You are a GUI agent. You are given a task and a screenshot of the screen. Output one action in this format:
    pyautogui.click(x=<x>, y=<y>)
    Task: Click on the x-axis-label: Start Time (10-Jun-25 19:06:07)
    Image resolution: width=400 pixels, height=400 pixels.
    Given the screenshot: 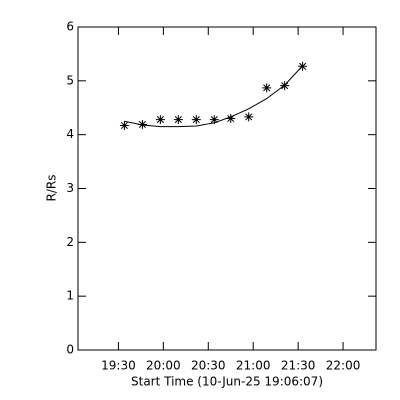 What is the action you would take?
    pyautogui.click(x=227, y=382)
    